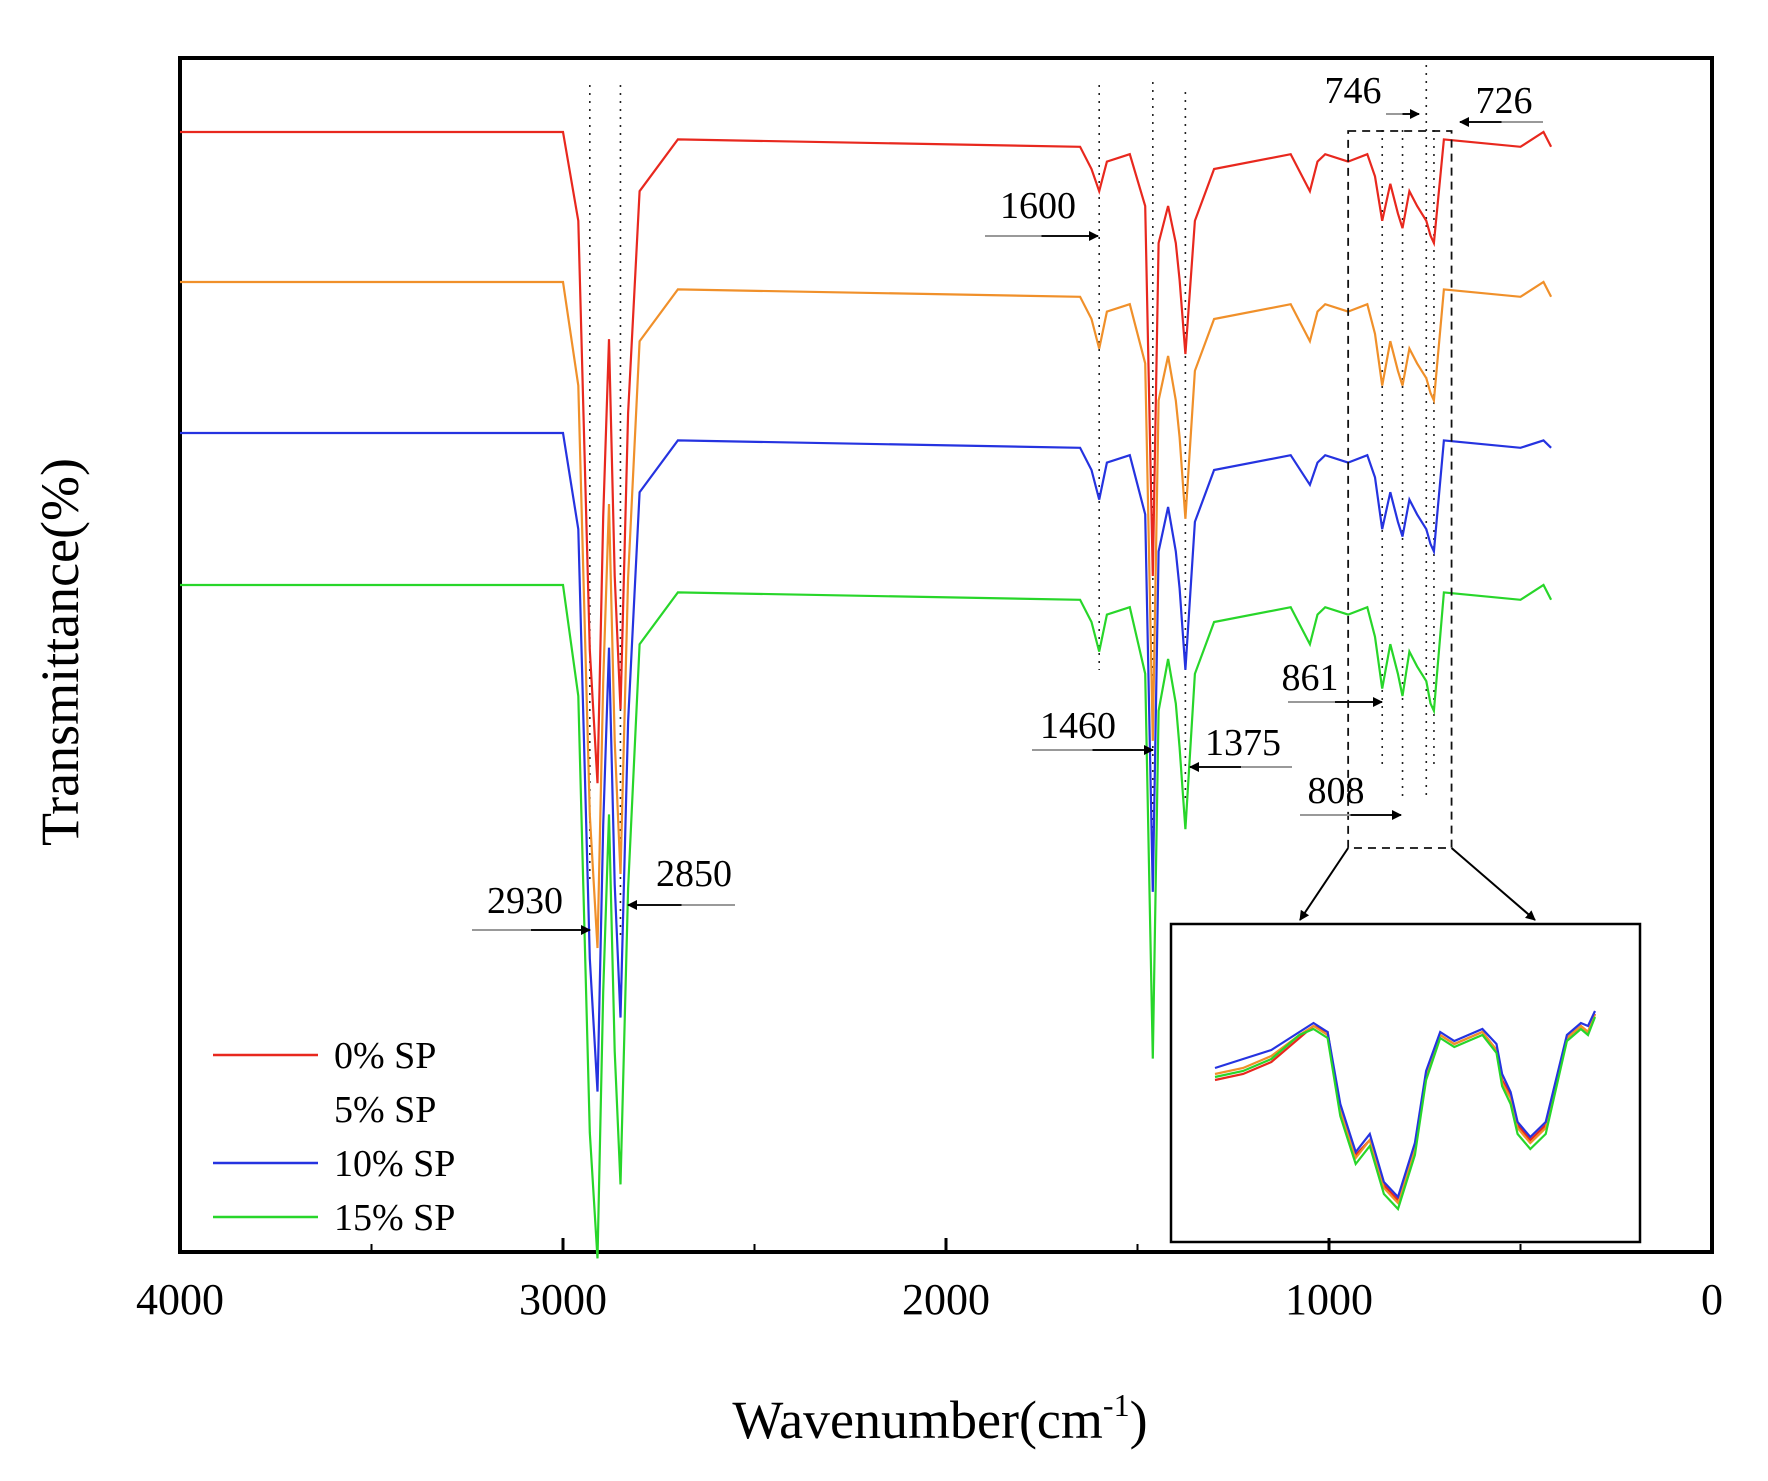 This screenshot has width=1768, height=1481. What do you see at coordinates (1139, 1420) in the screenshot?
I see `x-axis-title-close: )` at bounding box center [1139, 1420].